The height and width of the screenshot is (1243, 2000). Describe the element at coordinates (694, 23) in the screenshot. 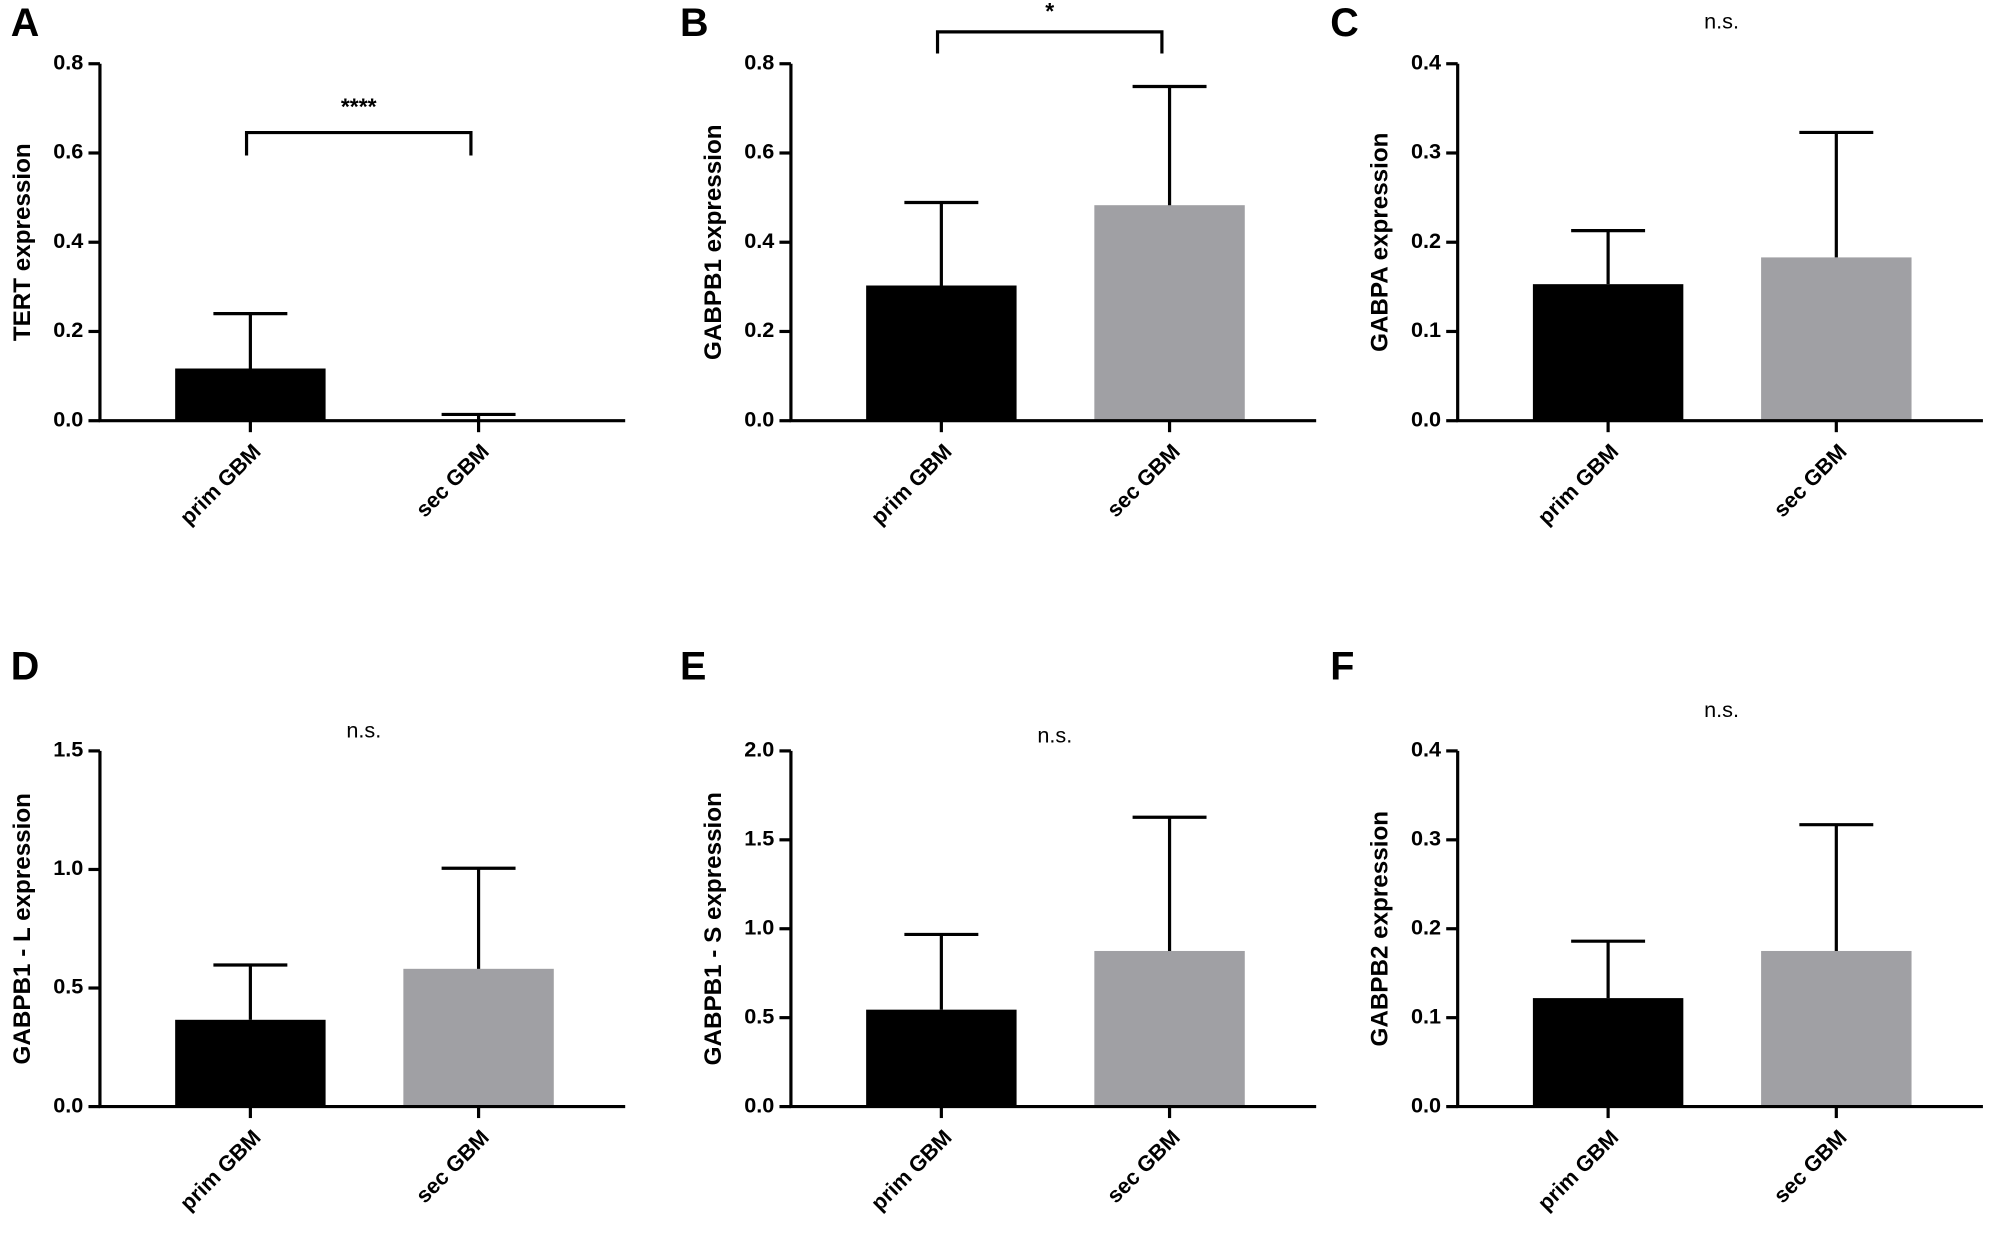

I see `panel-label: B` at that location.